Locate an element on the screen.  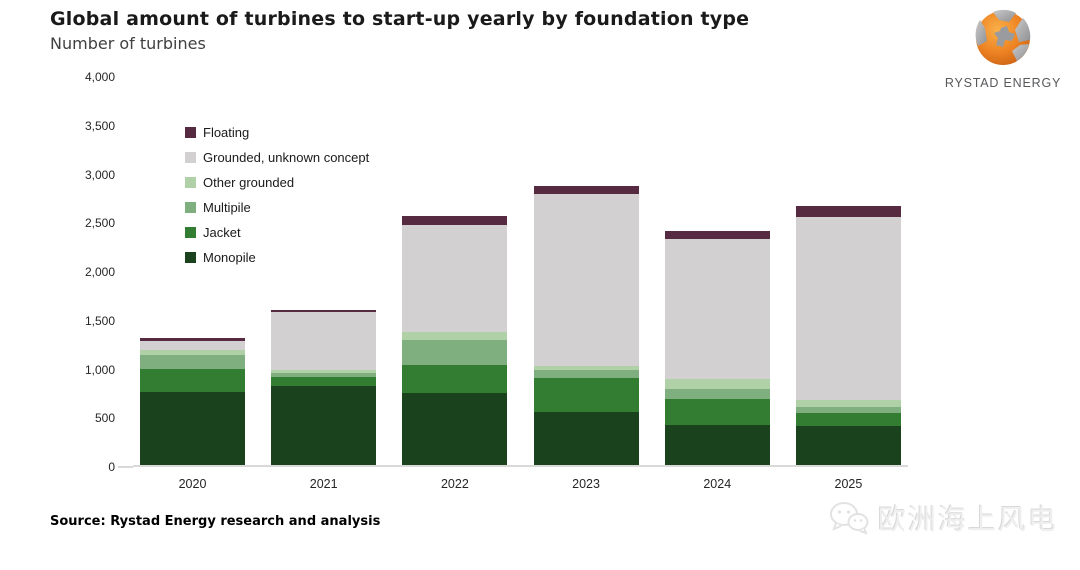
y-tick-label: 4,000 is located at coordinates (99, 77).